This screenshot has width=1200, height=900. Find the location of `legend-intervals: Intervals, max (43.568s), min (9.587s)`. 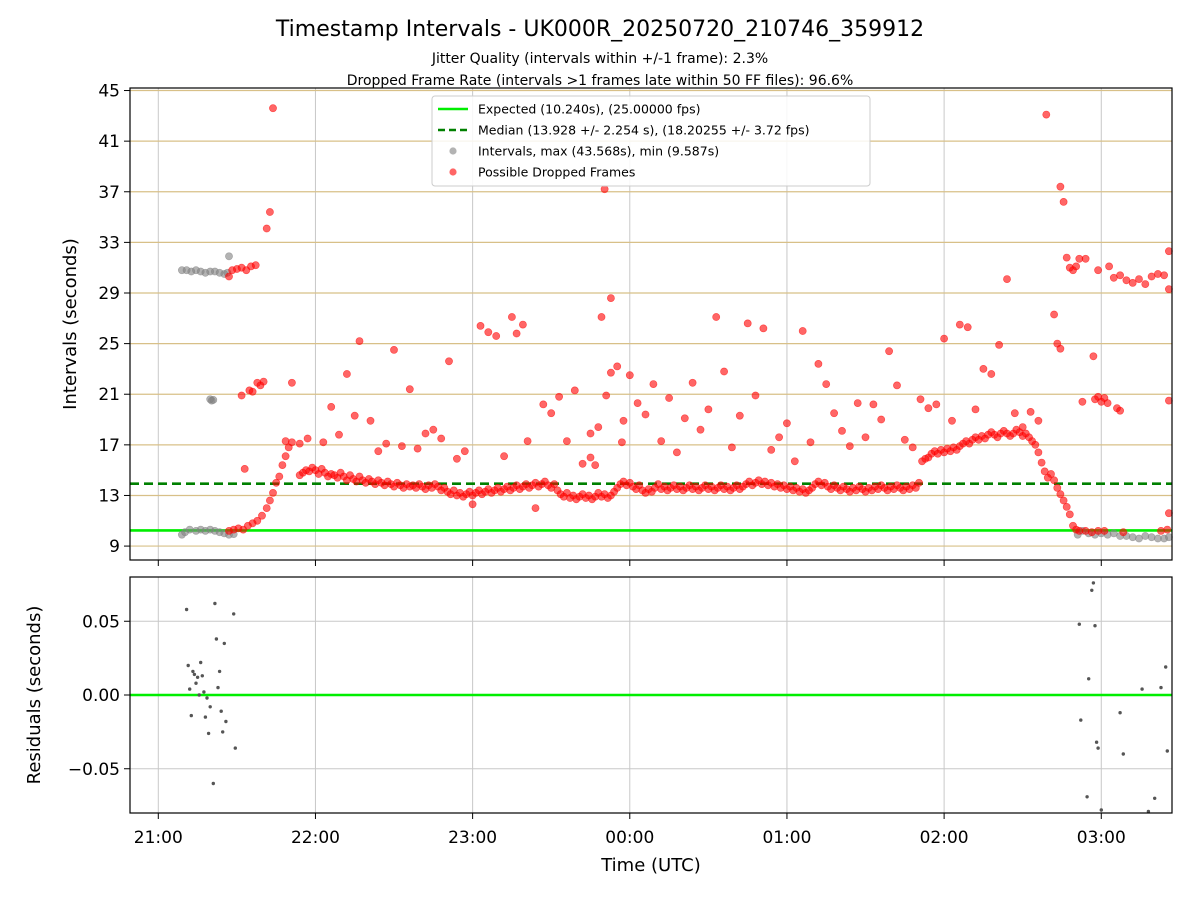

legend-intervals: Intervals, max (43.568s), min (9.587s) is located at coordinates (584, 151).